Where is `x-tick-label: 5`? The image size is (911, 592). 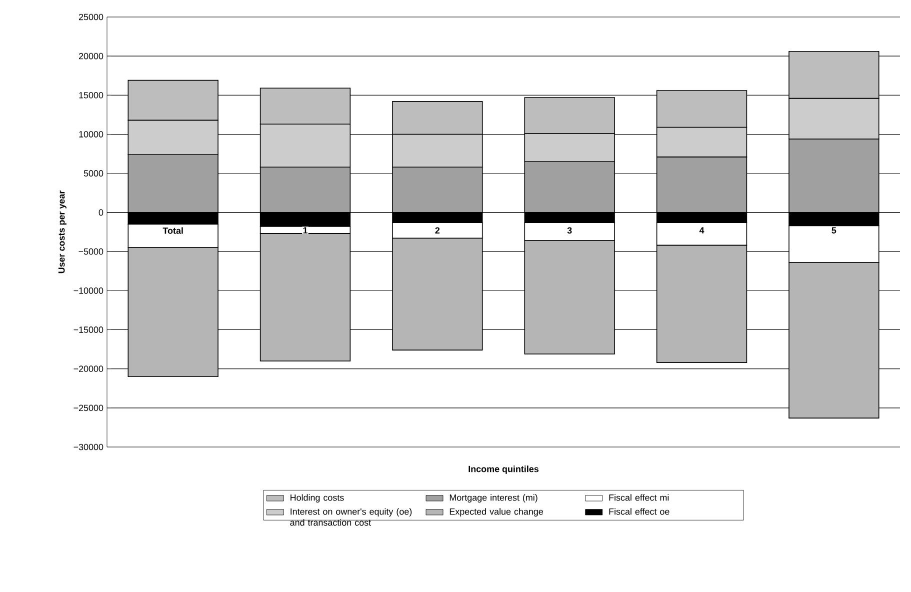
x-tick-label: 5 is located at coordinates (834, 230).